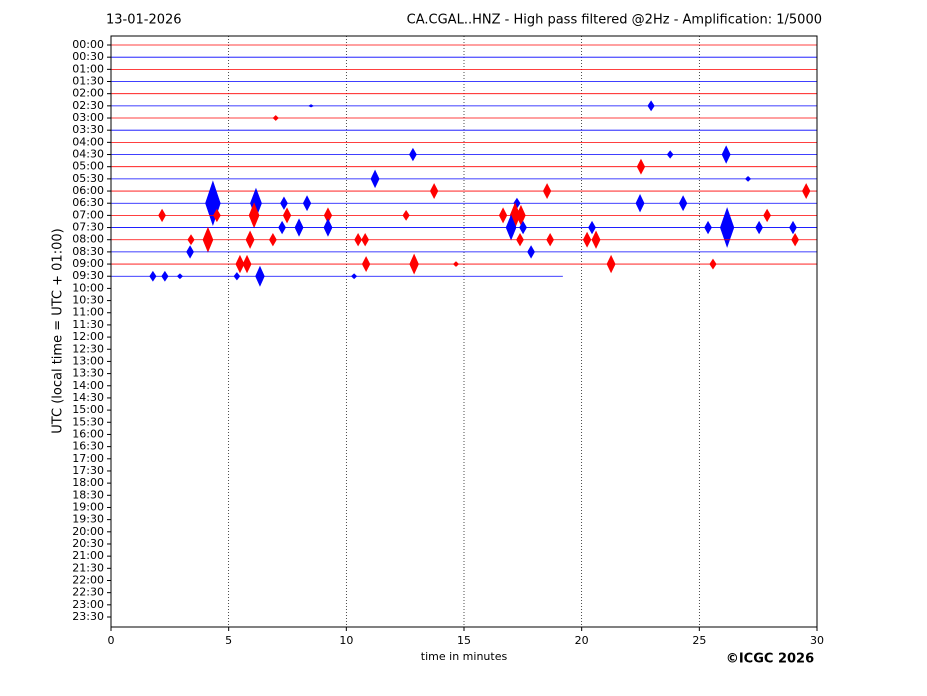 This screenshot has width=927, height=696. I want to click on y-tick-label: 22:30, so click(88, 592).